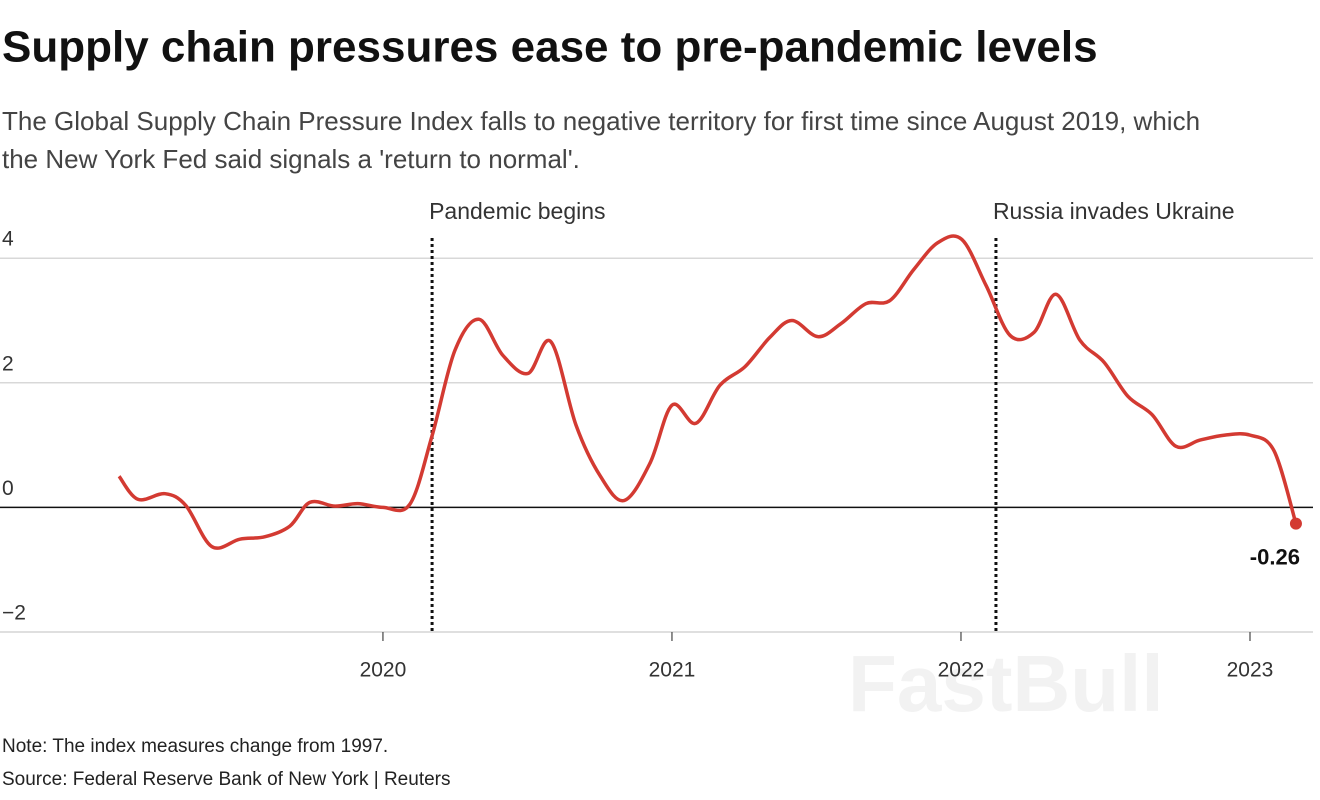 The image size is (1320, 800). Describe the element at coordinates (1250, 670) in the screenshot. I see `x-tick-label: 2023` at that location.